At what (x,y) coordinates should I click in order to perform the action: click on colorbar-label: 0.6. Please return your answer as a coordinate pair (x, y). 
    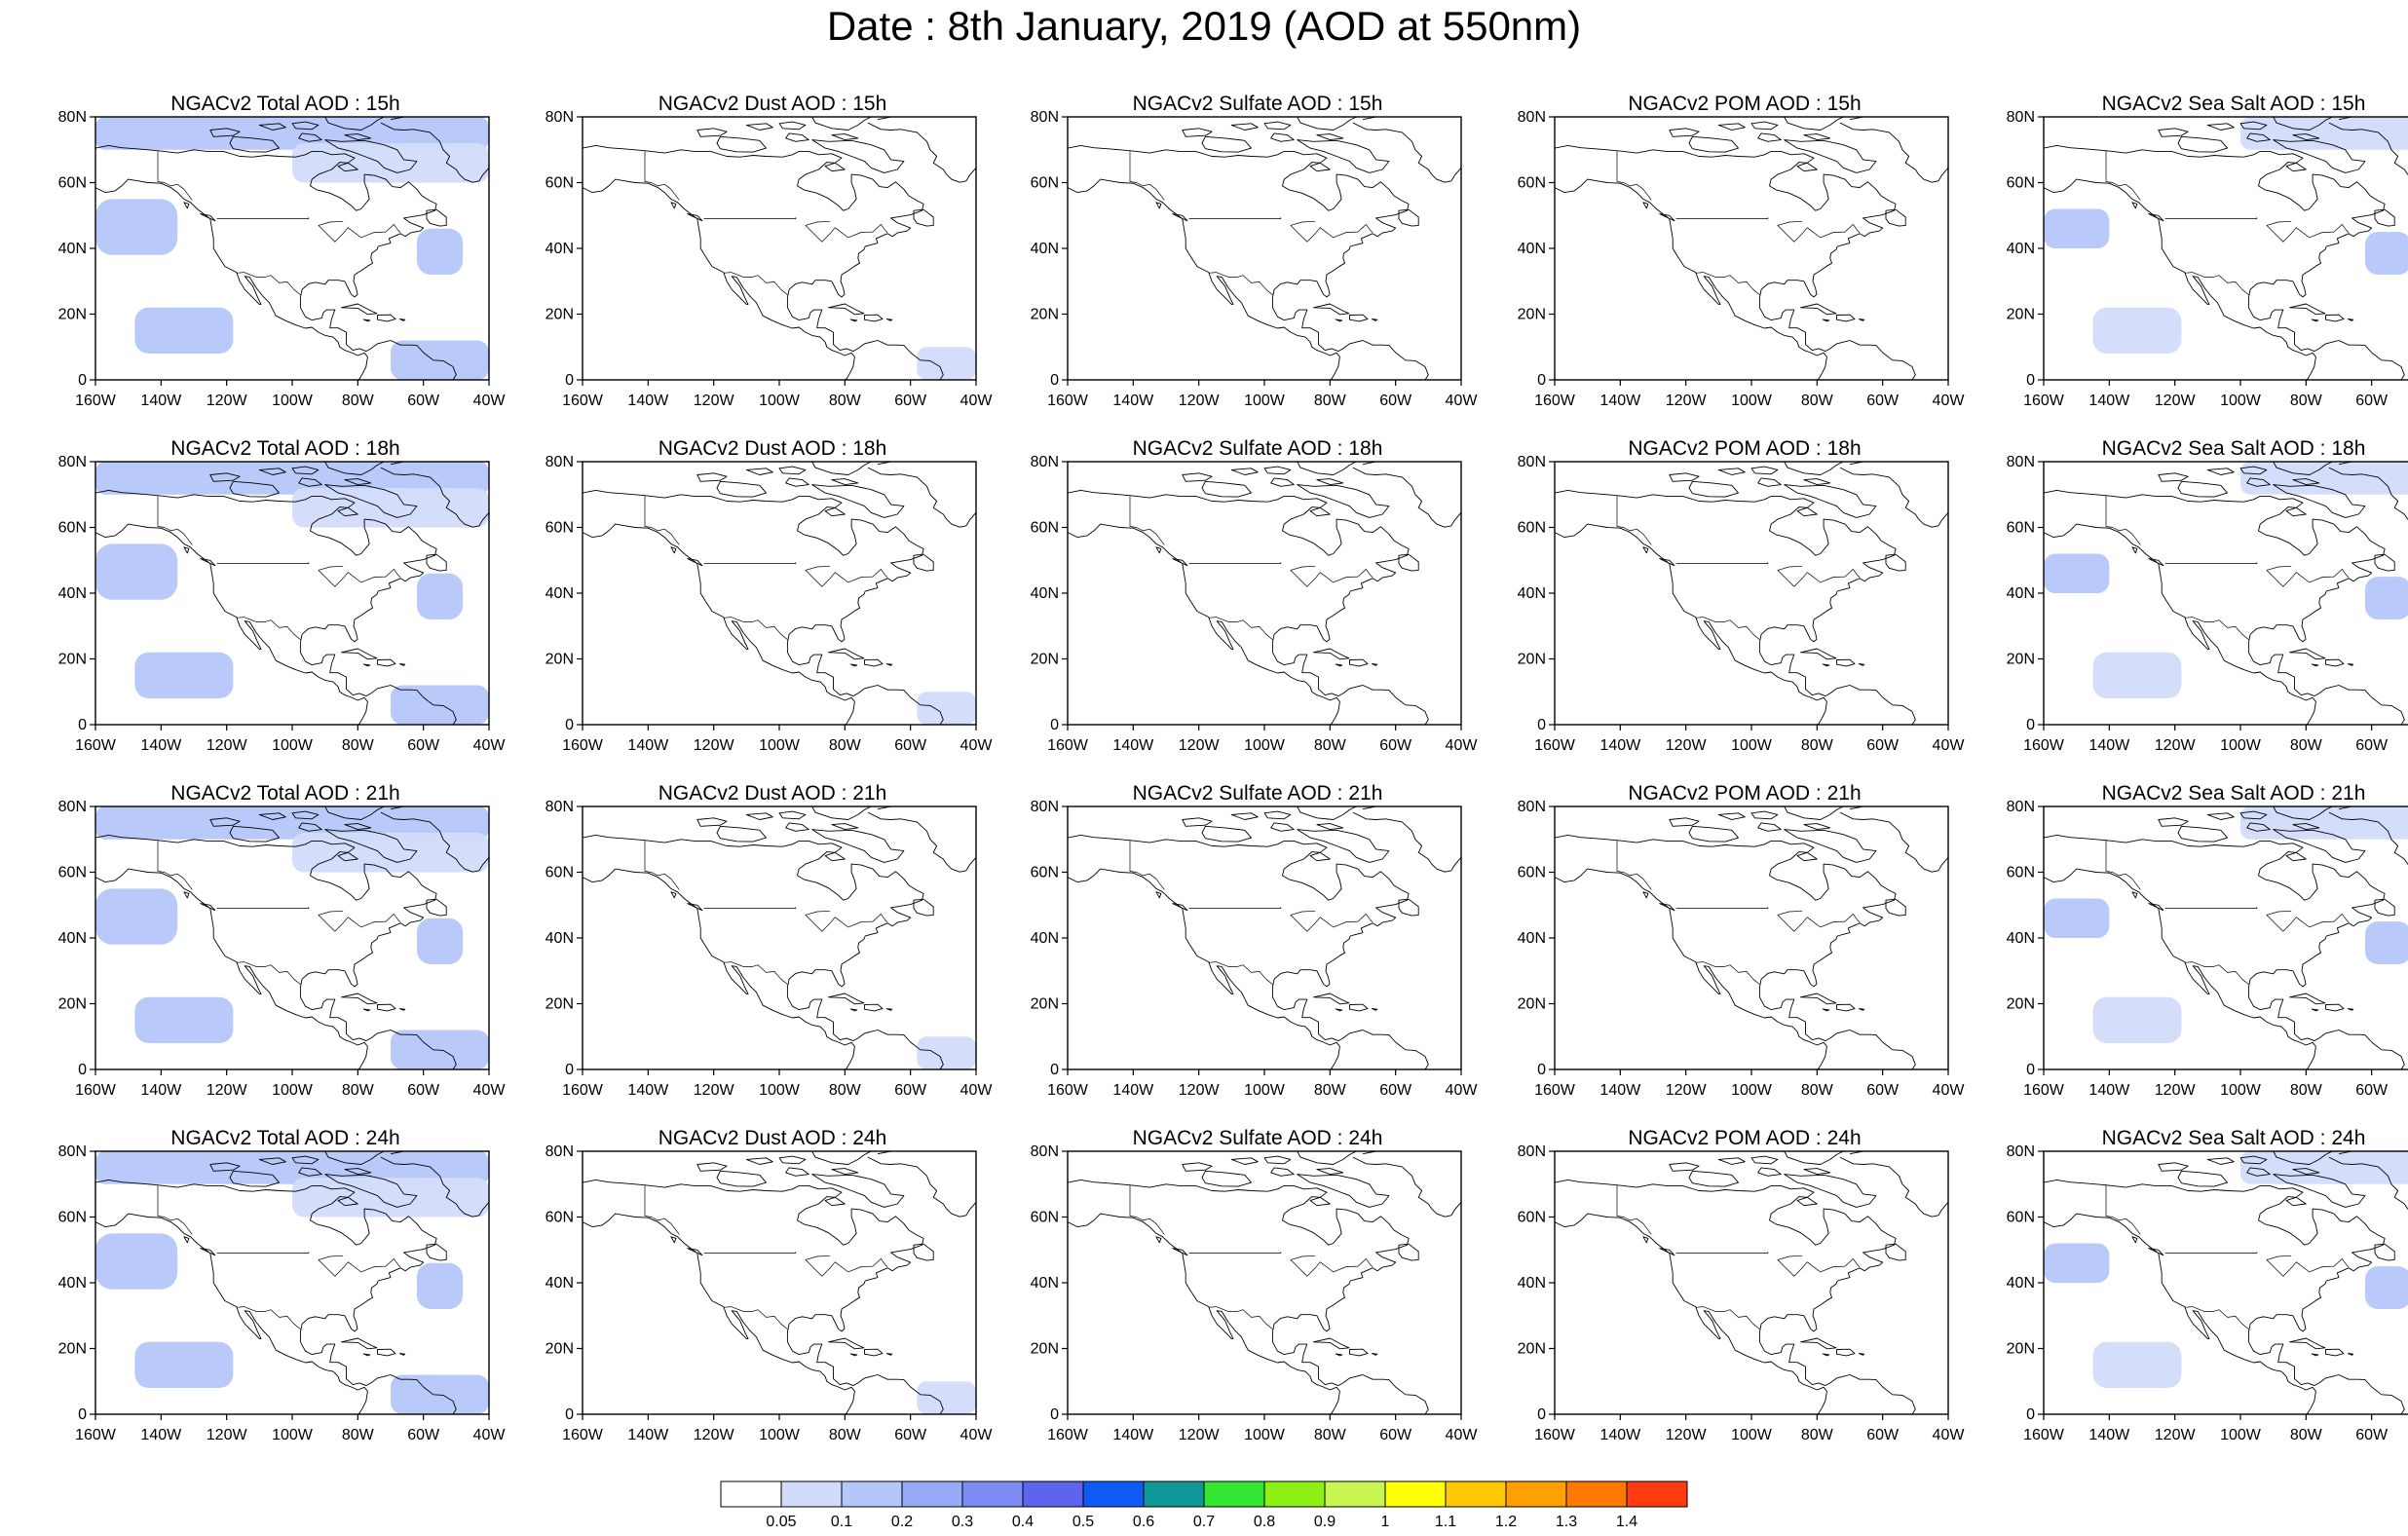
    Looking at the image, I should click on (1143, 1522).